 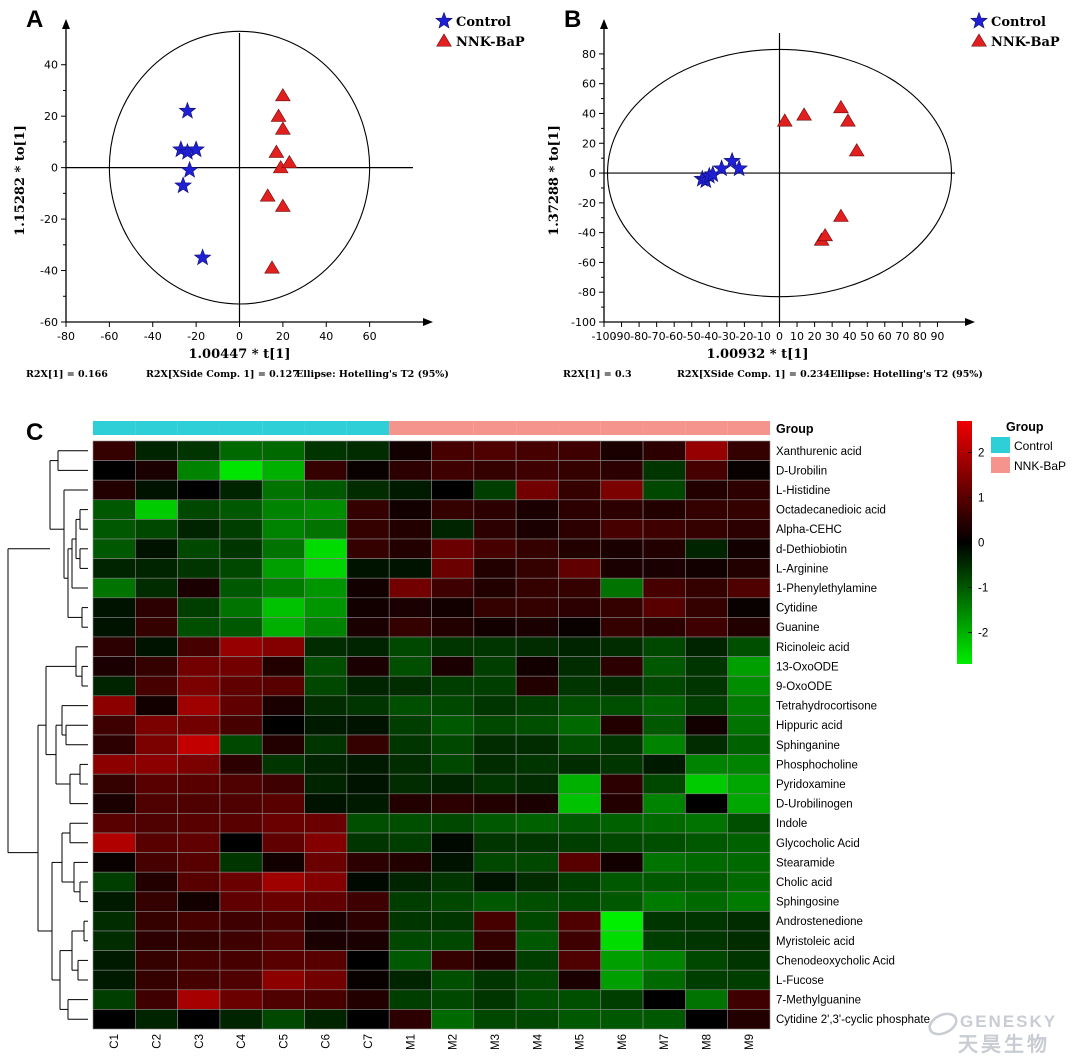 What do you see at coordinates (411, 1042) in the screenshot?
I see `column-label: M1` at bounding box center [411, 1042].